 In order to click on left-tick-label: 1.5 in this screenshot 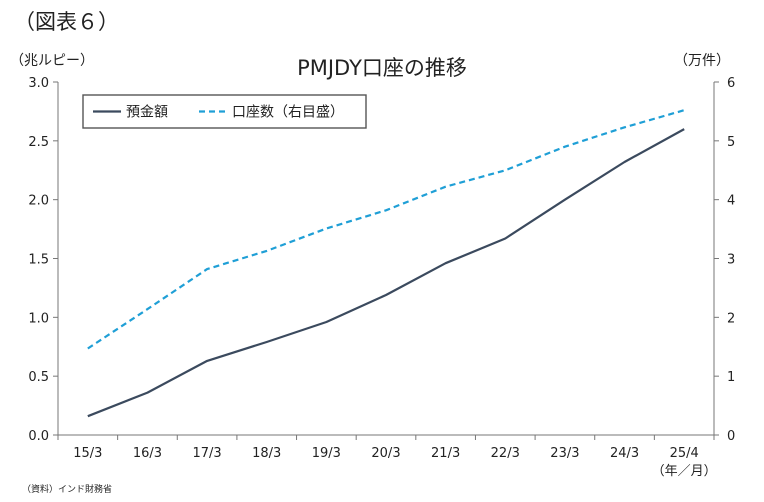, I will do `click(38, 260)`.